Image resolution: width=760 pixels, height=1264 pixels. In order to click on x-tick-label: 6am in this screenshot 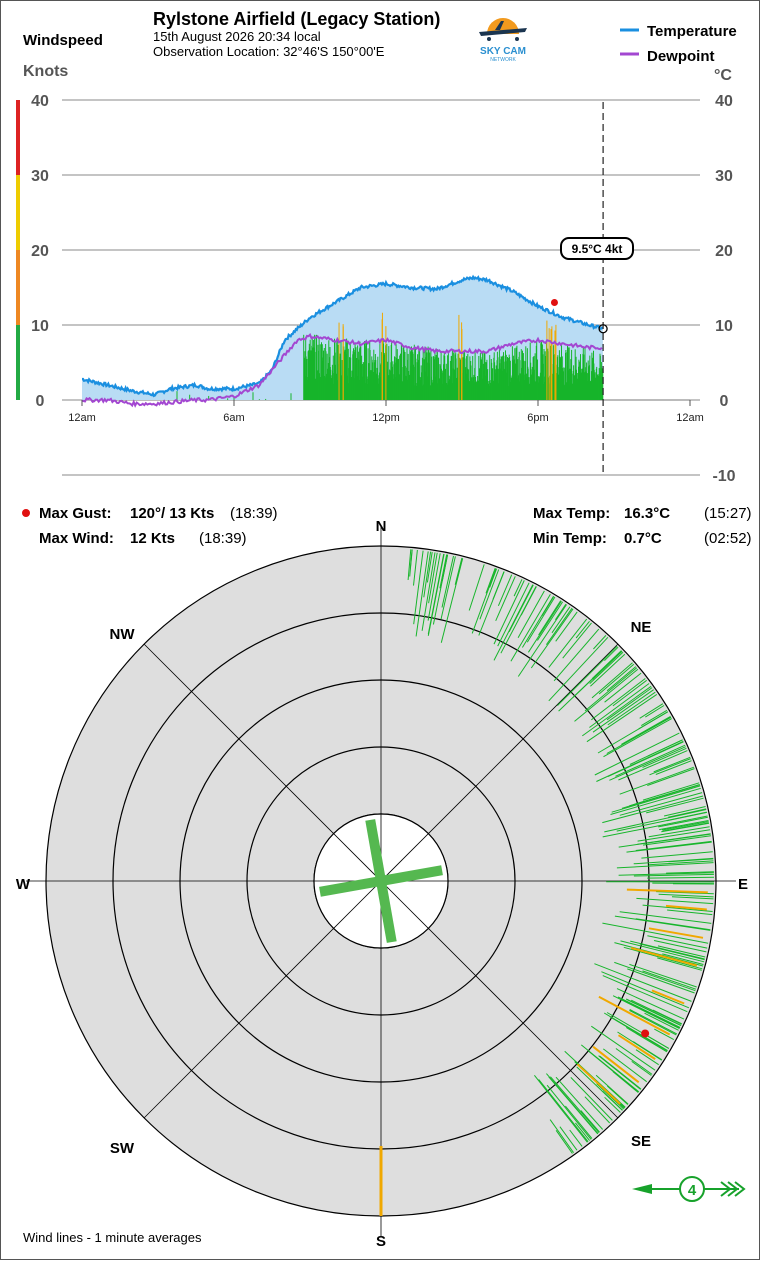, I will do `click(233, 418)`.